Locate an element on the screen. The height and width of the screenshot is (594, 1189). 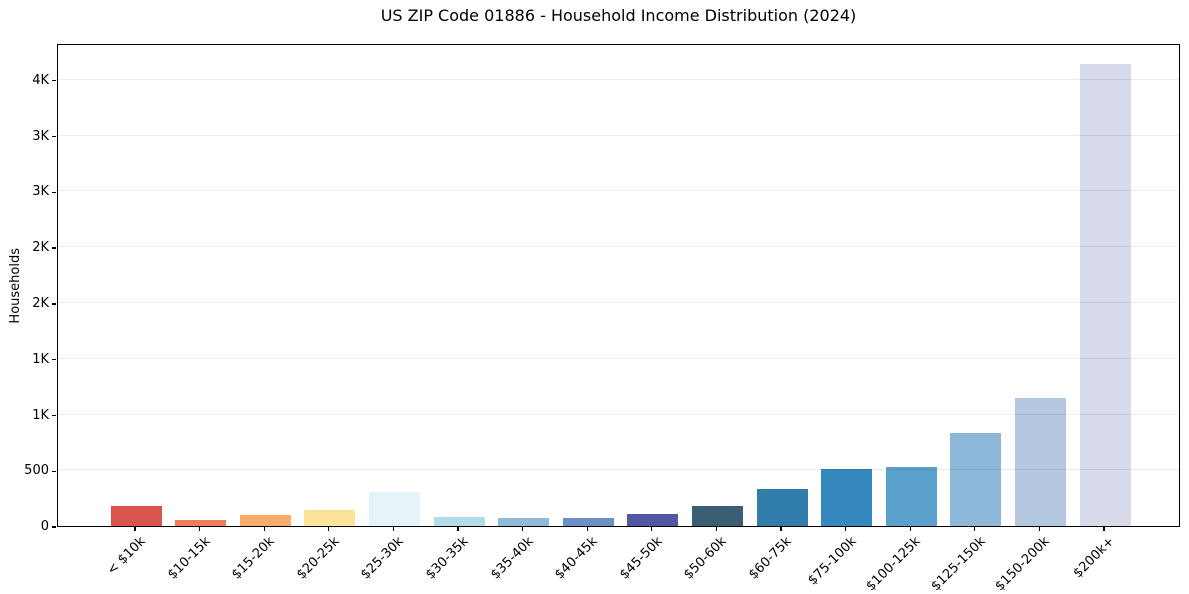
y-tick-label: 4K is located at coordinates (40, 80).